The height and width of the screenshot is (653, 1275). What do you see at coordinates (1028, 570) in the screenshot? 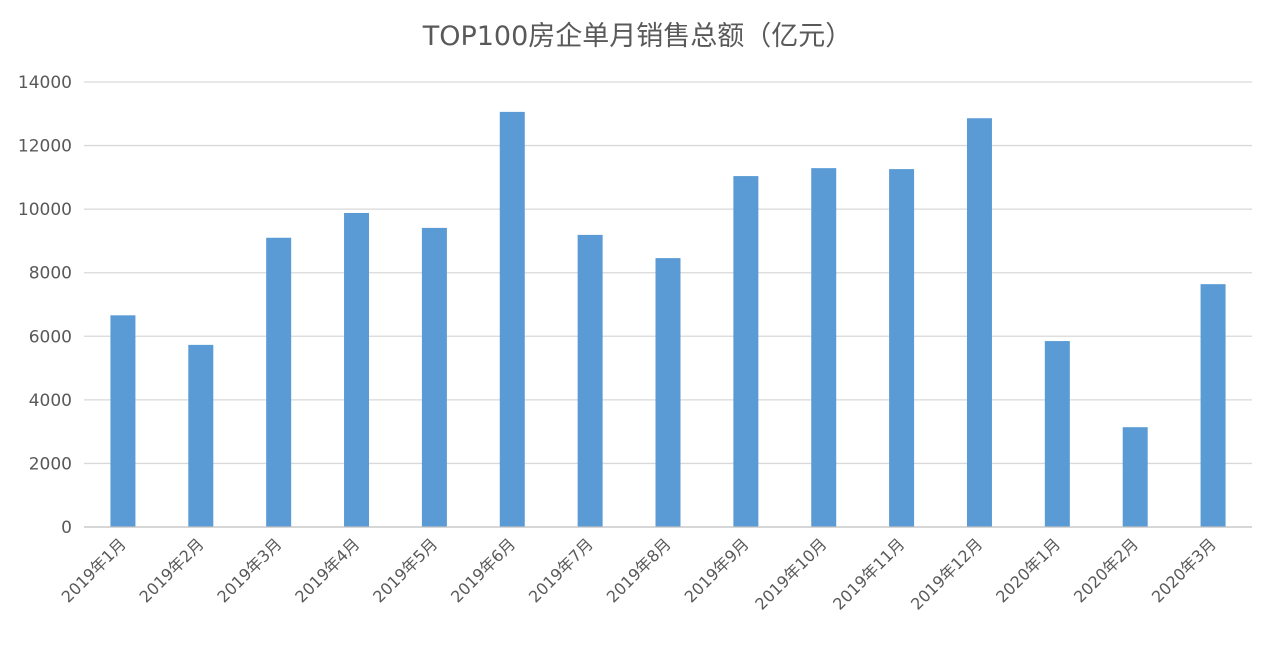
I see `x-tick-label: 2020年1月` at bounding box center [1028, 570].